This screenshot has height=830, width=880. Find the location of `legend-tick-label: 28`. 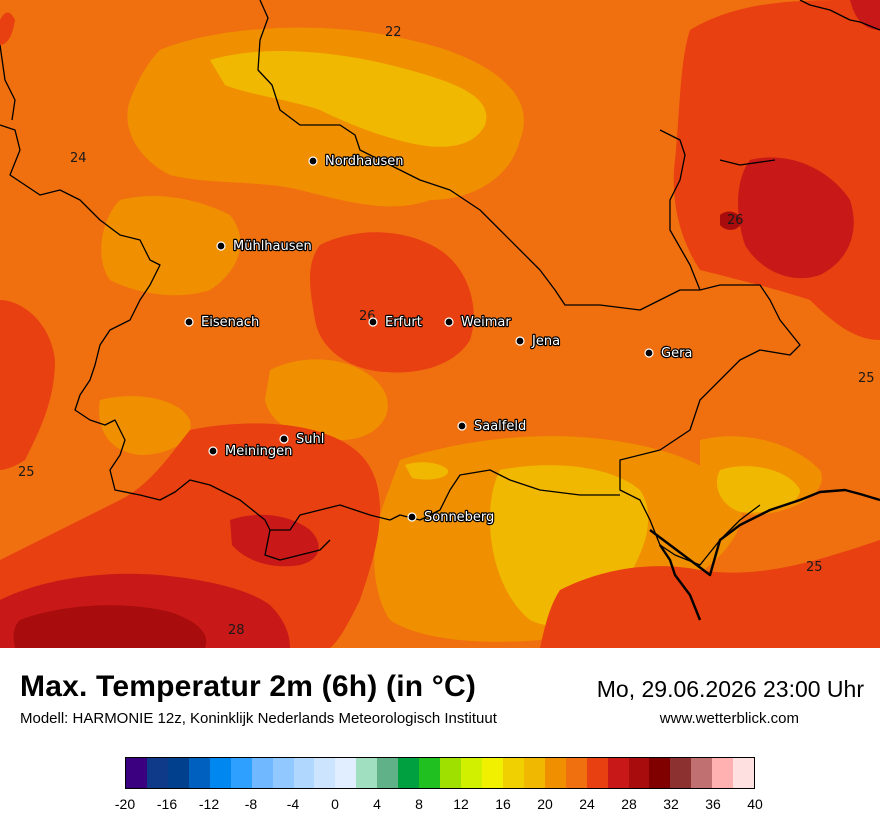

legend-tick-label: 28 is located at coordinates (629, 804).